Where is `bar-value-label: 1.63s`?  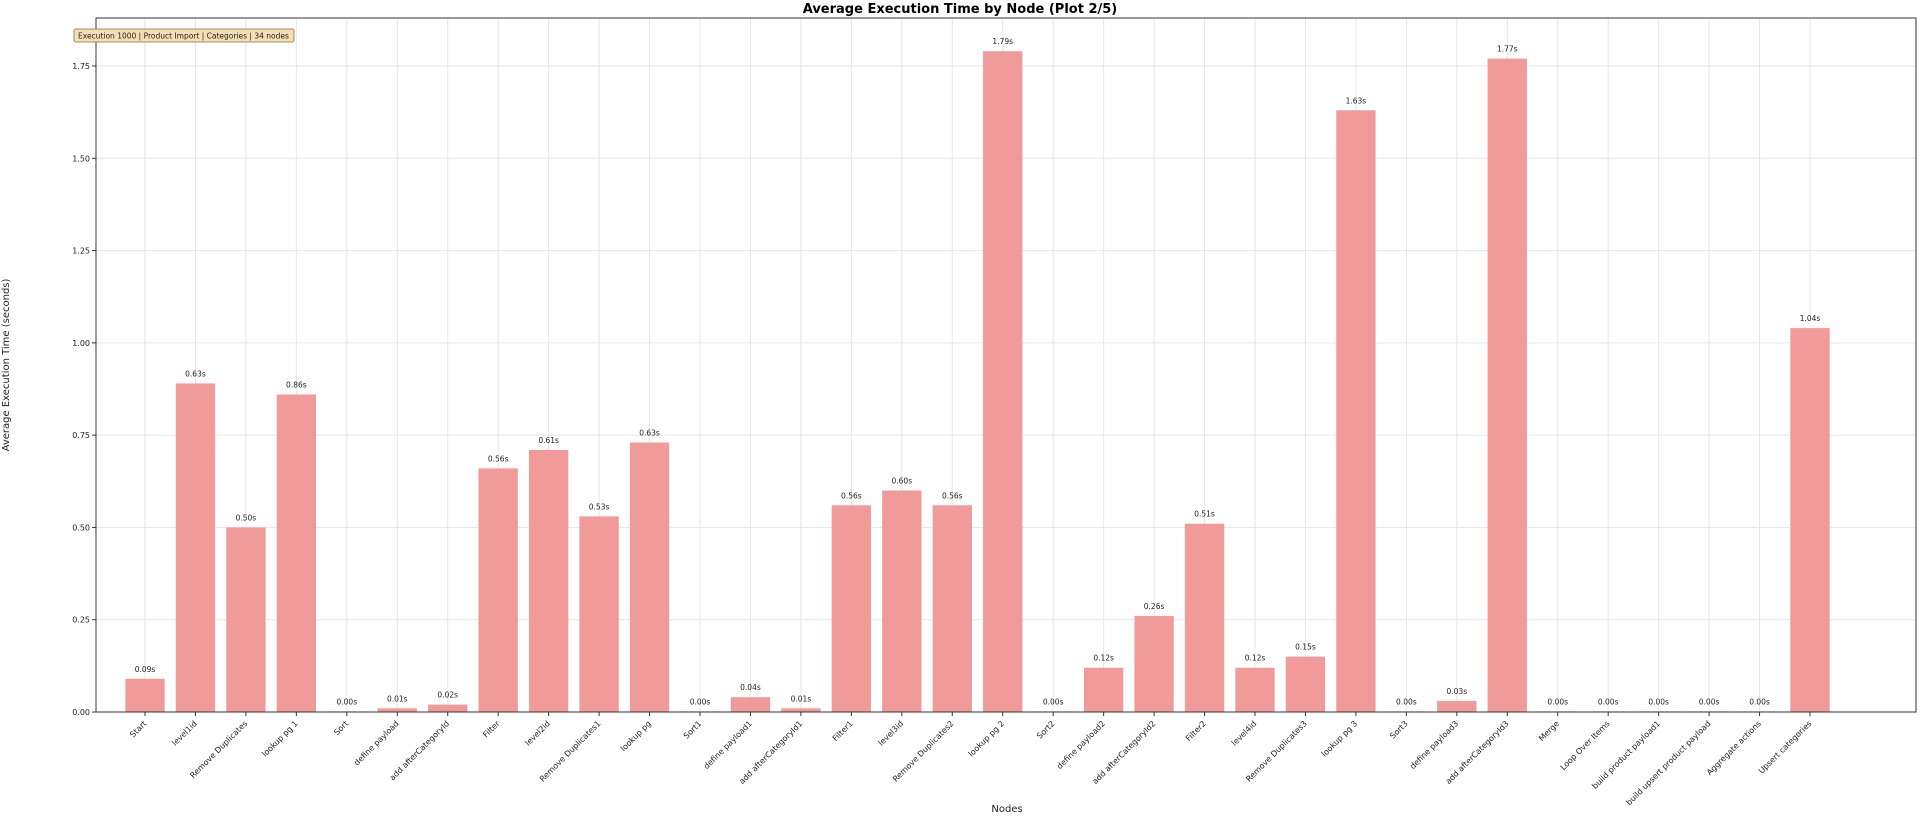
bar-value-label: 1.63s is located at coordinates (1356, 100).